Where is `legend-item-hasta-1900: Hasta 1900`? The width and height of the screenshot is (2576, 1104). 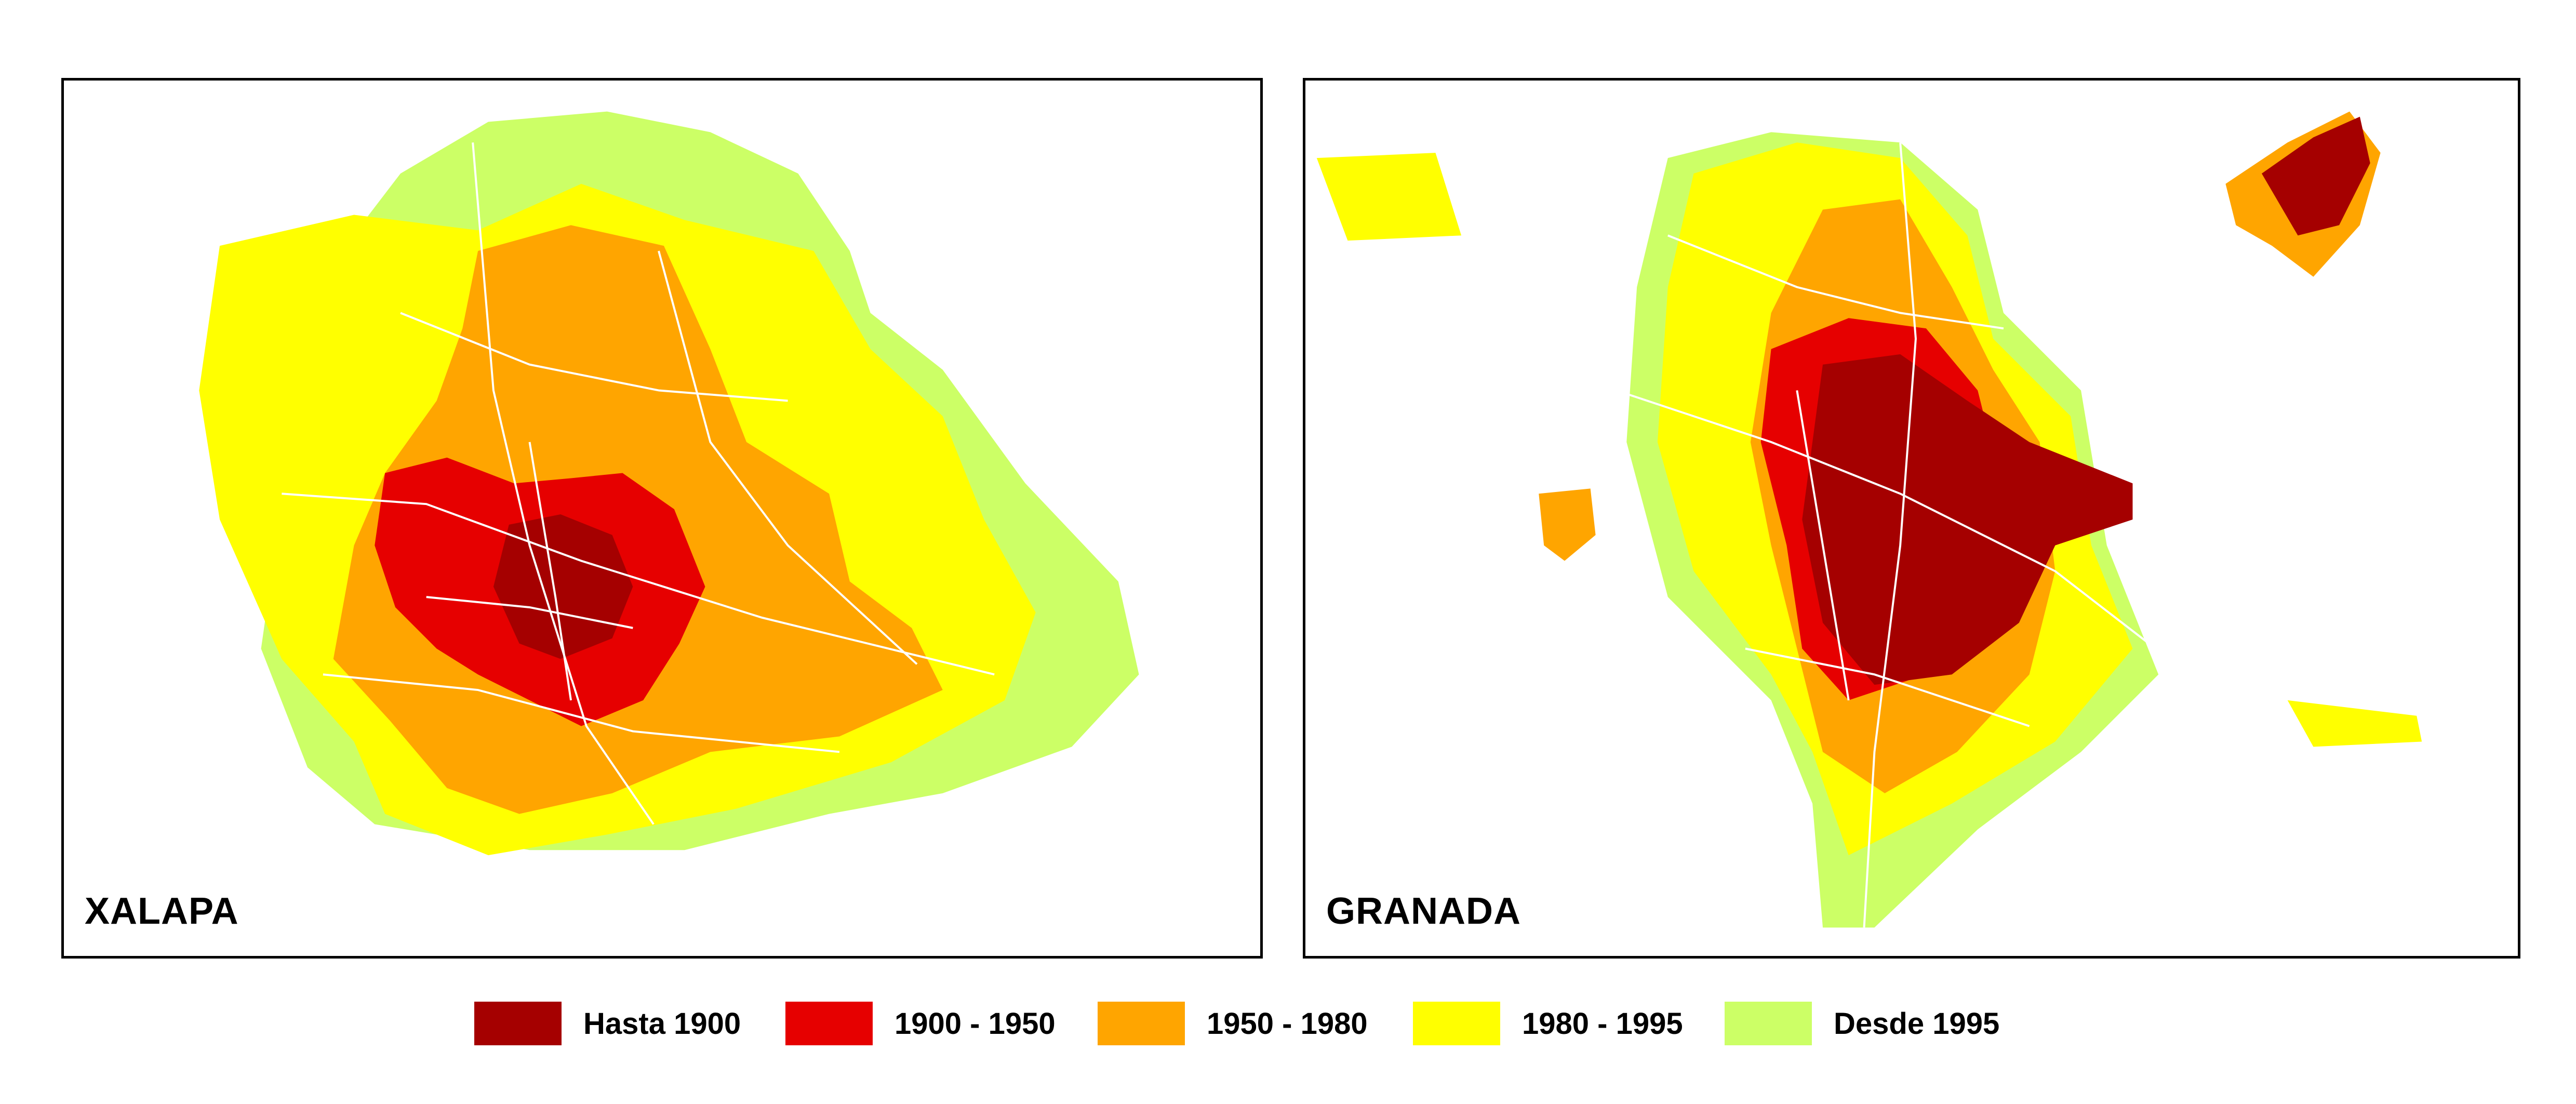
legend-item-hasta-1900: Hasta 1900 is located at coordinates (607, 1023).